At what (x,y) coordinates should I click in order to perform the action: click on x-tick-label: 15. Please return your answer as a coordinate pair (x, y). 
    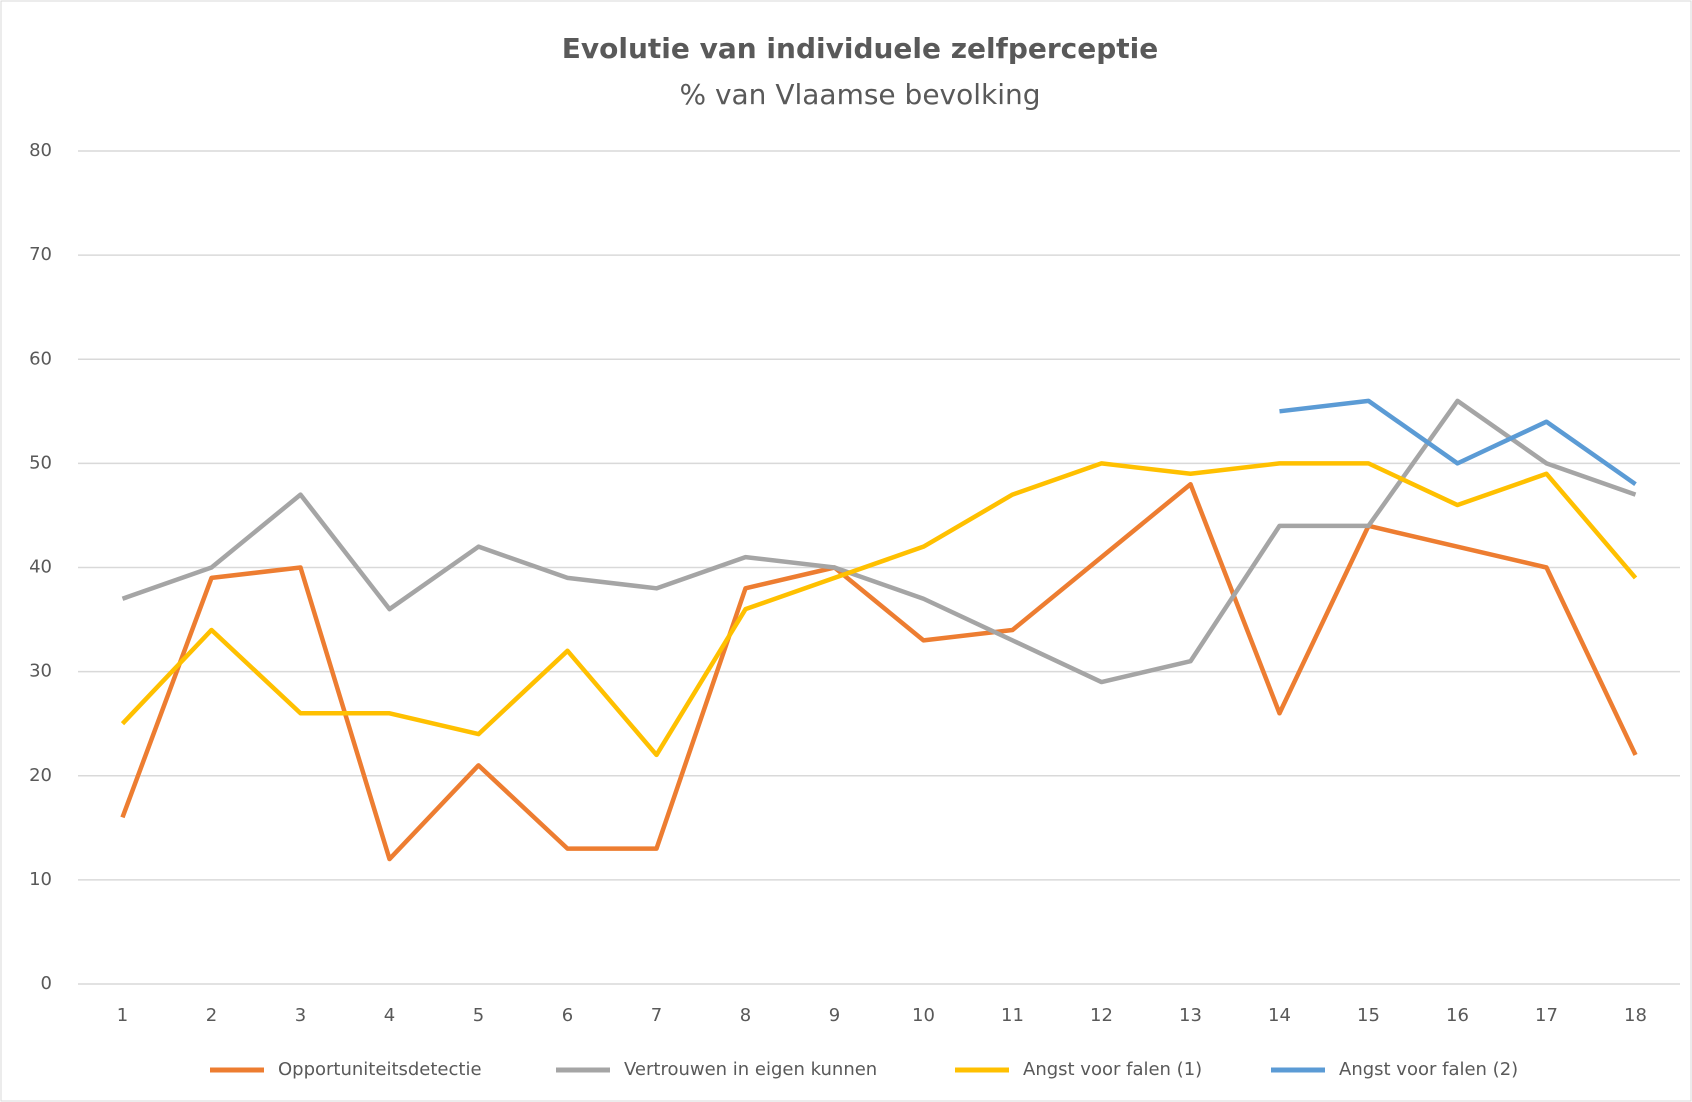
    Looking at the image, I should click on (1368, 1015).